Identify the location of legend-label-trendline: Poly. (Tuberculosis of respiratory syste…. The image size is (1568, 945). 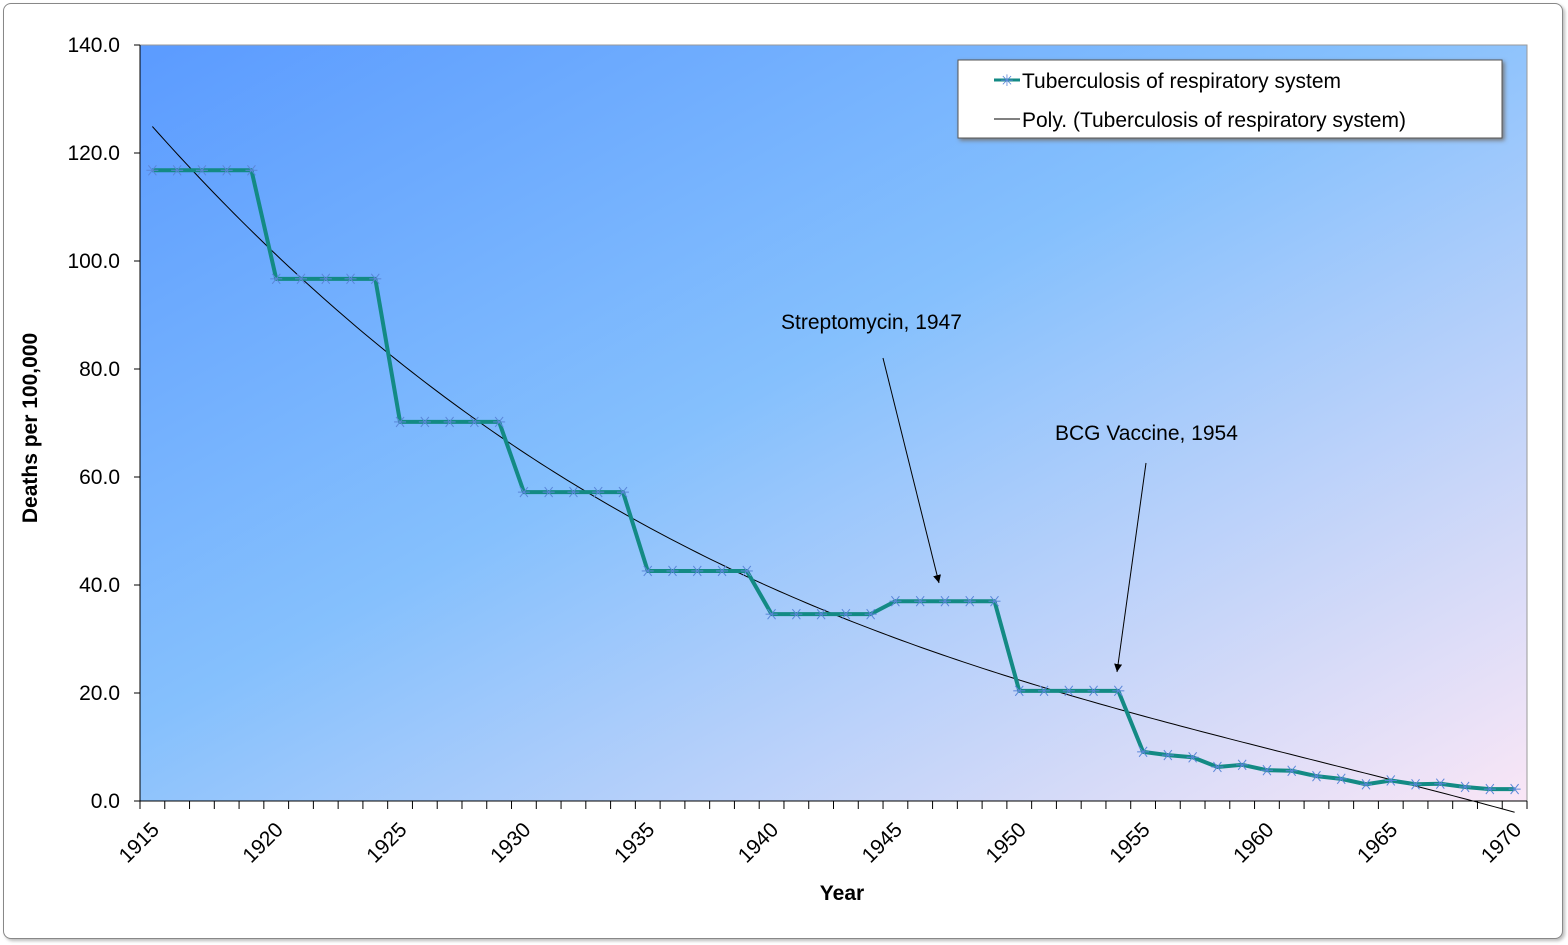
(1214, 120).